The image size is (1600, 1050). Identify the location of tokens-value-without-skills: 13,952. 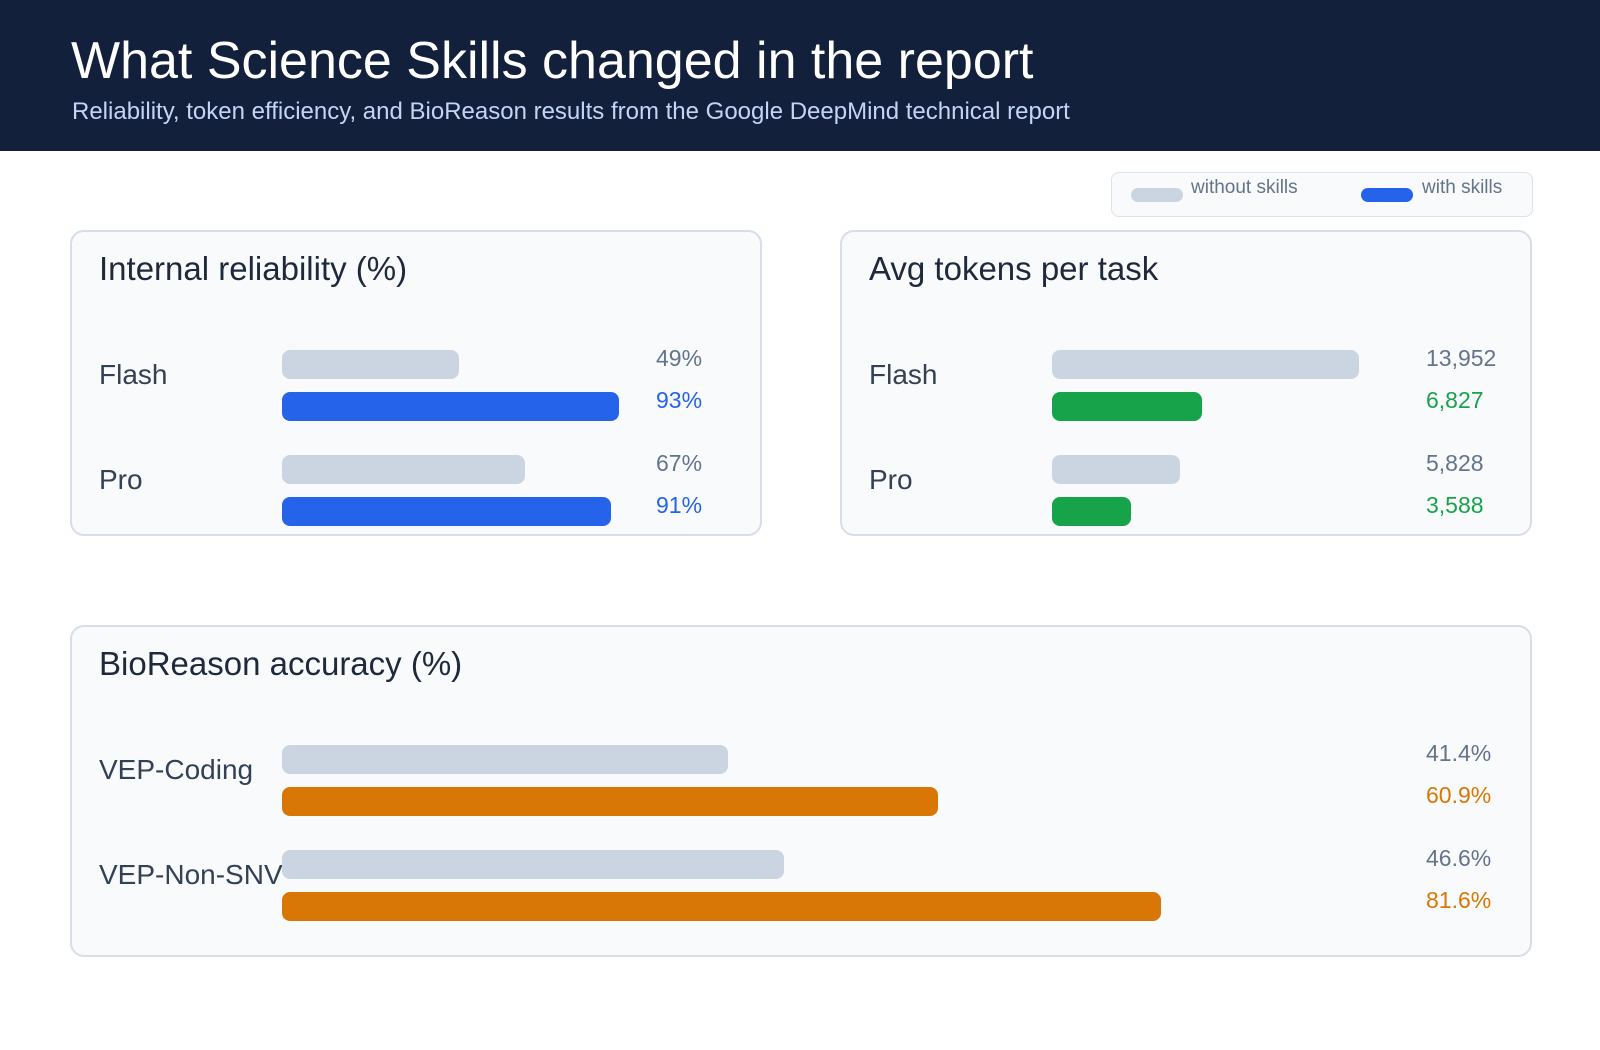
(1461, 358).